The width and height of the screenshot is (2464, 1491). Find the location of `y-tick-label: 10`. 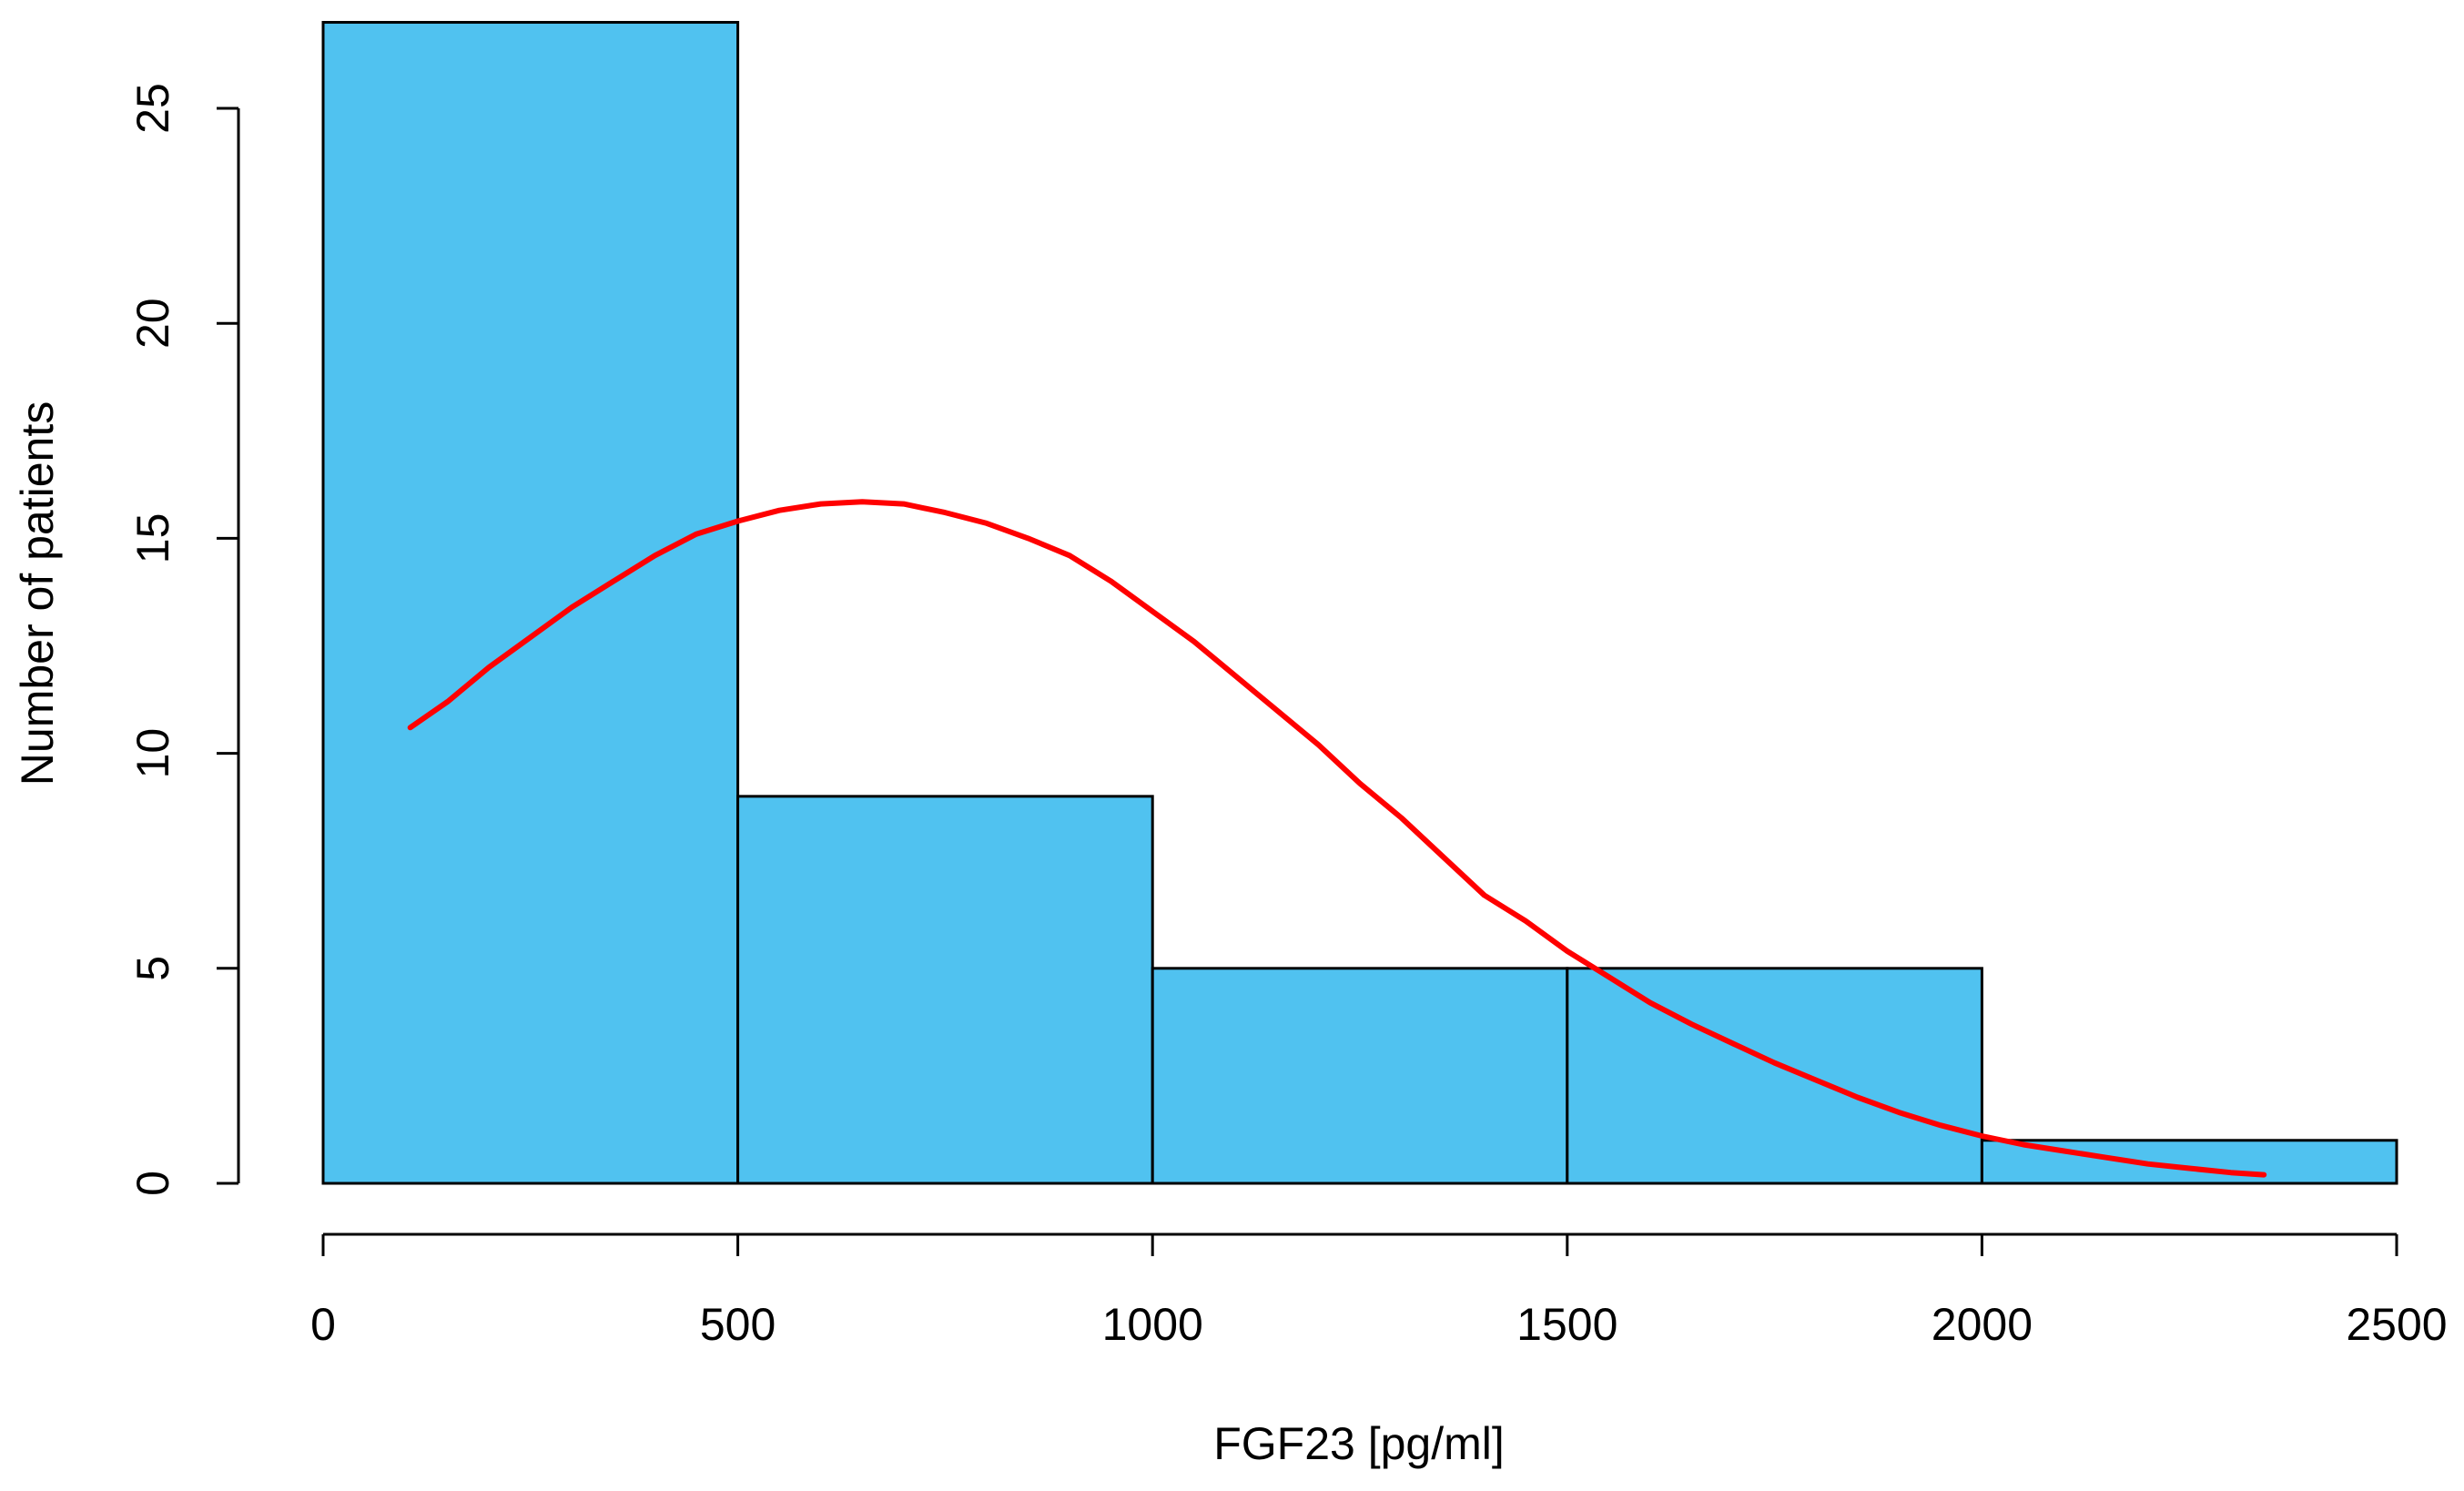

y-tick-label: 10 is located at coordinates (153, 754).